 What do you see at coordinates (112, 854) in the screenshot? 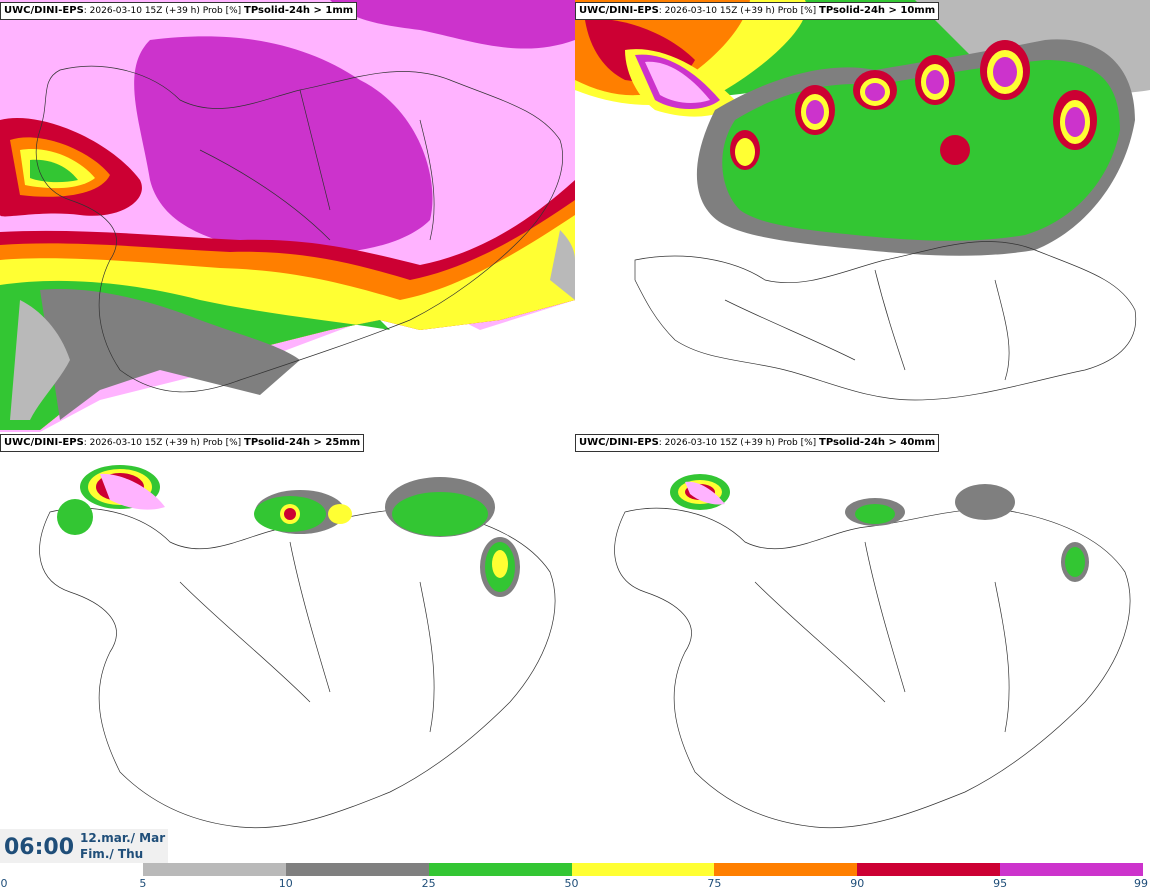
I see `valid-weekday: Fim./ Thu` at bounding box center [112, 854].